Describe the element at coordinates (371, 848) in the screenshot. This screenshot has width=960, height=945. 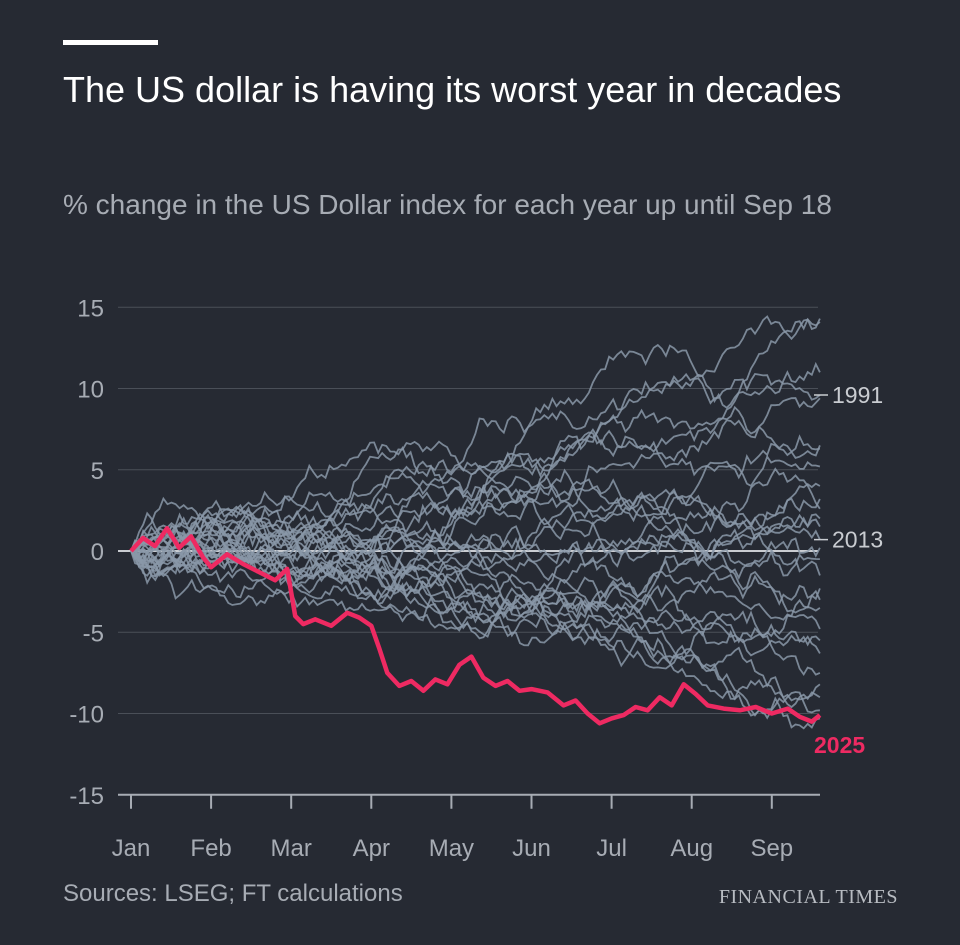
I see `x-tick-label: Apr` at that location.